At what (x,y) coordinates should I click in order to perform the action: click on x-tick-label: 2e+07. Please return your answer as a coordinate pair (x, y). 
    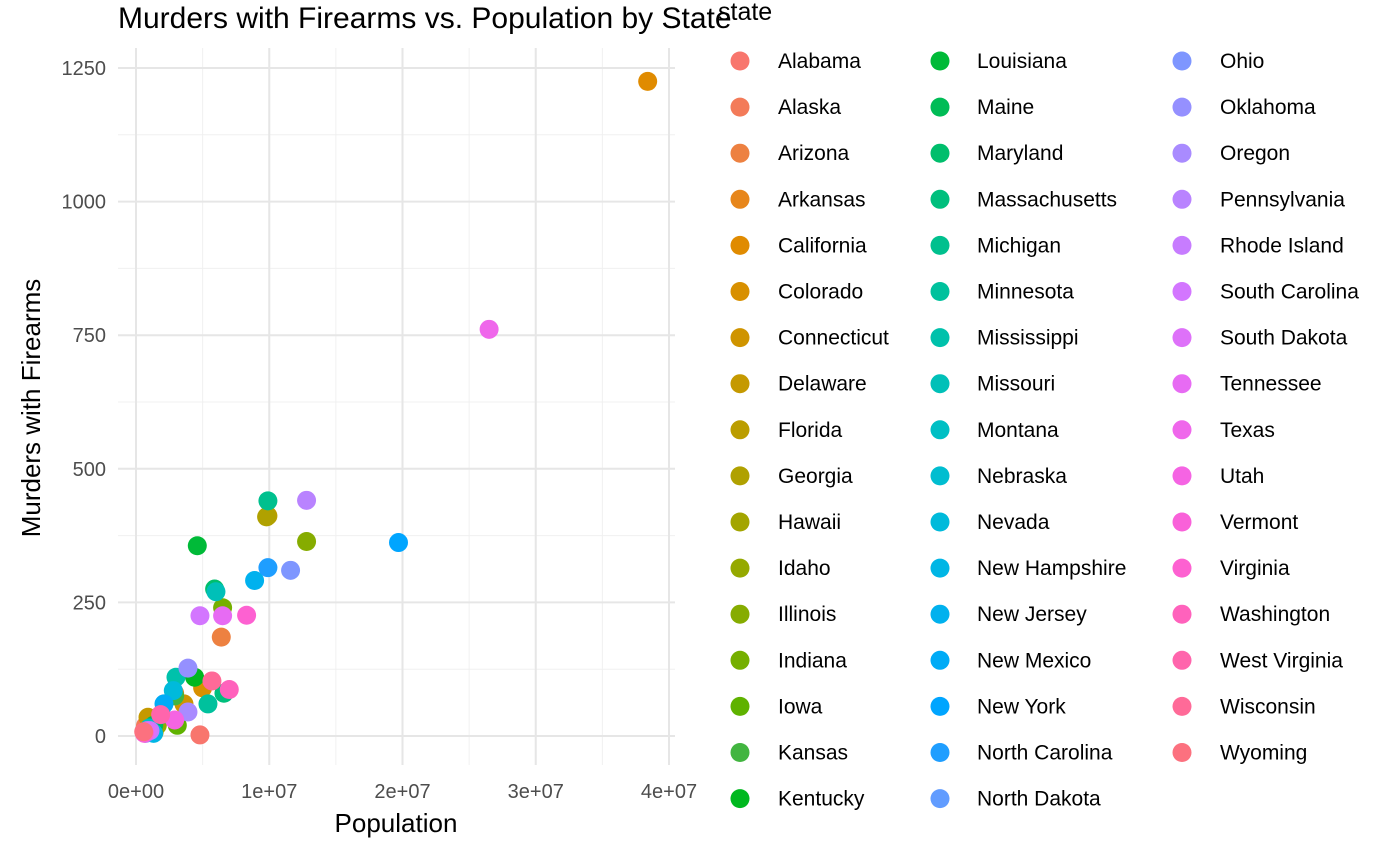
    Looking at the image, I should click on (402, 792).